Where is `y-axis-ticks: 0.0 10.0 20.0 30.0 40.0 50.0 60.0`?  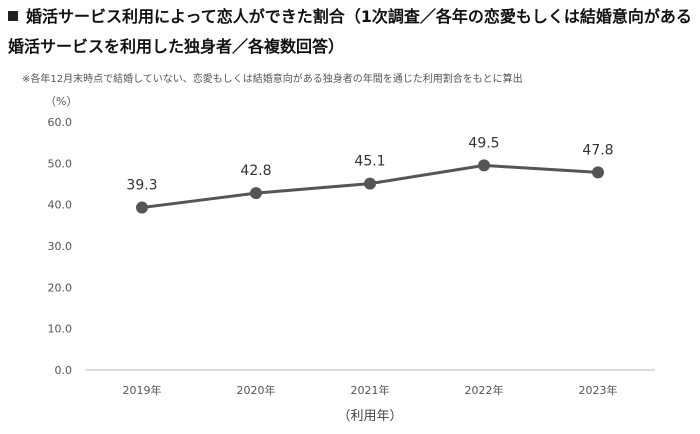 y-axis-ticks: 0.0 10.0 20.0 30.0 40.0 50.0 60.0 is located at coordinates (60, 246).